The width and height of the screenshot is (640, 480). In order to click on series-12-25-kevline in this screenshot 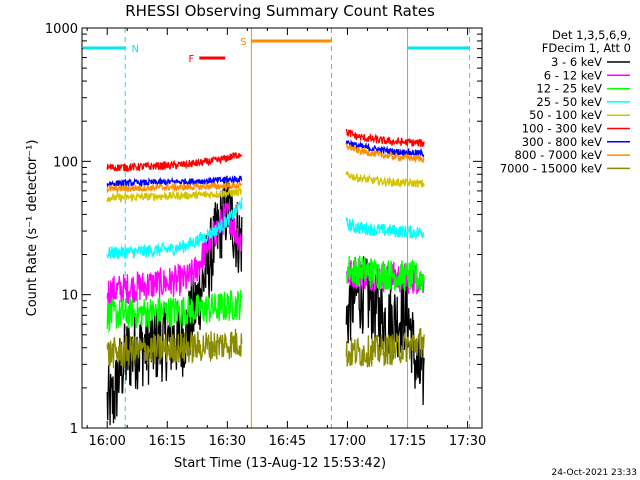, I will do `click(265, 294)`.